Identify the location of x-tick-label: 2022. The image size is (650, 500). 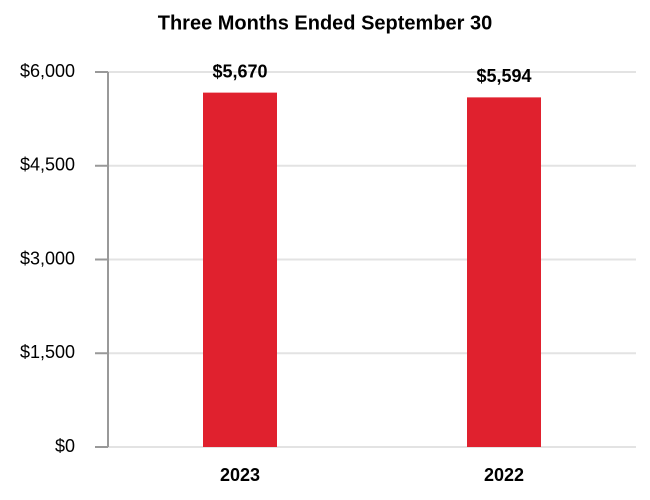
(504, 475).